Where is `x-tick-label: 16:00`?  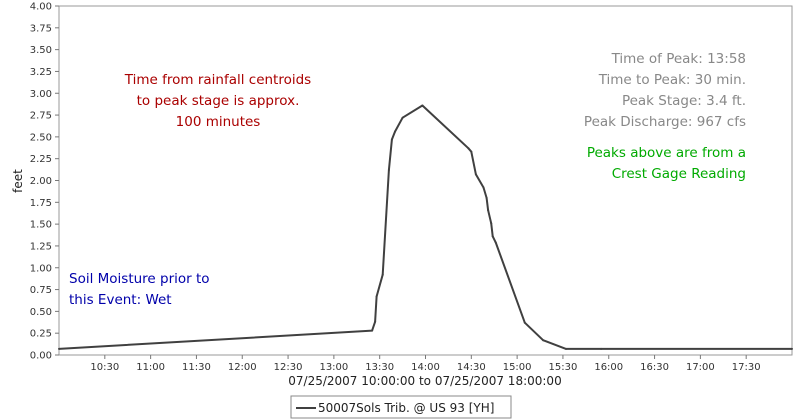 x-tick-label: 16:00 is located at coordinates (608, 367).